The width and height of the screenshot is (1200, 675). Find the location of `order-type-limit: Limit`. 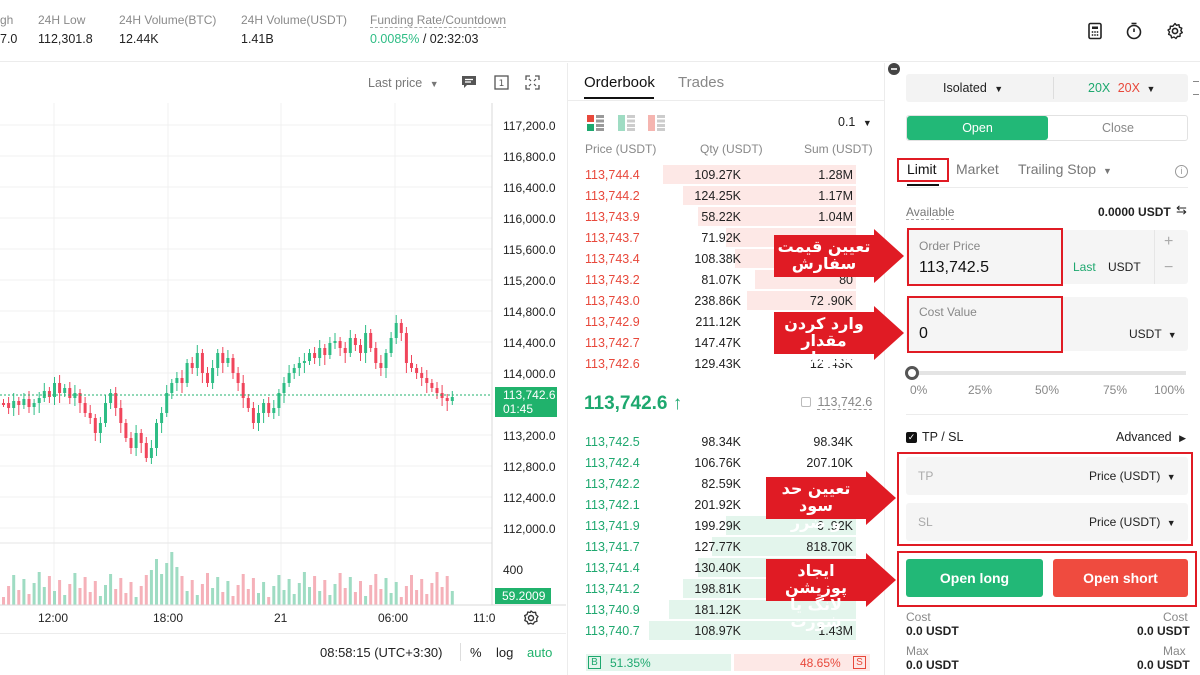

order-type-limit: Limit is located at coordinates (922, 169).